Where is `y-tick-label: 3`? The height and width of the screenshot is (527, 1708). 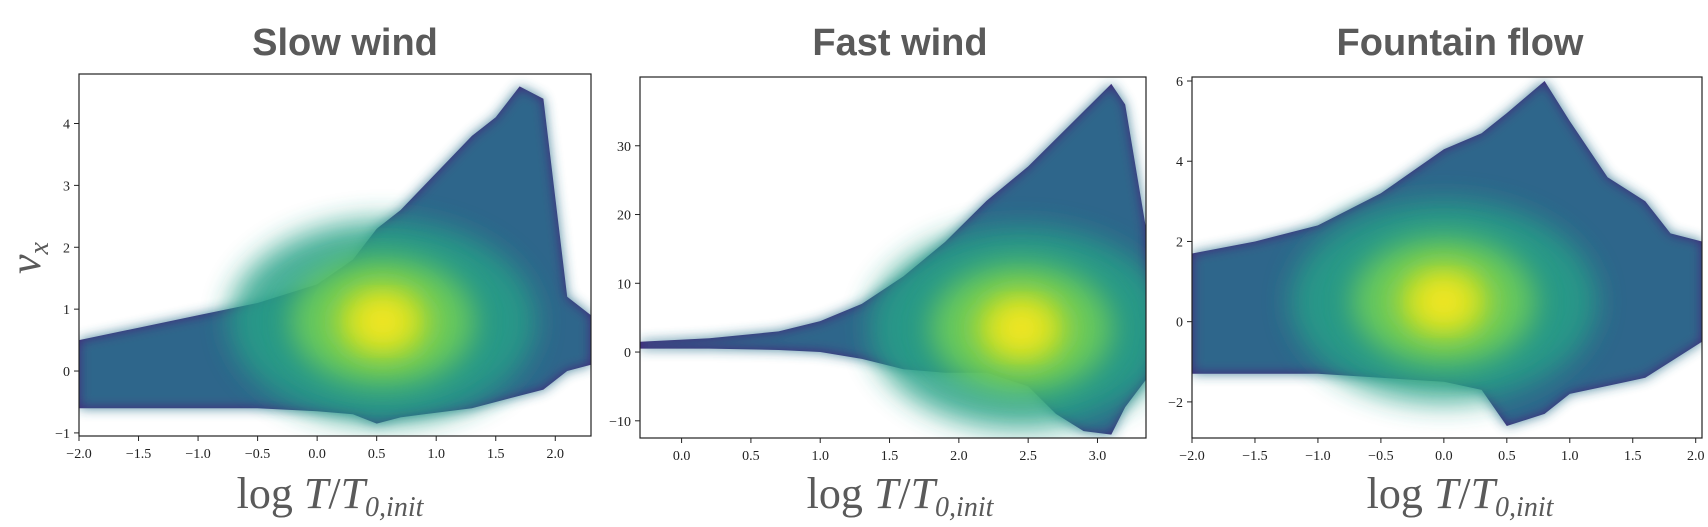 y-tick-label: 3 is located at coordinates (66, 186).